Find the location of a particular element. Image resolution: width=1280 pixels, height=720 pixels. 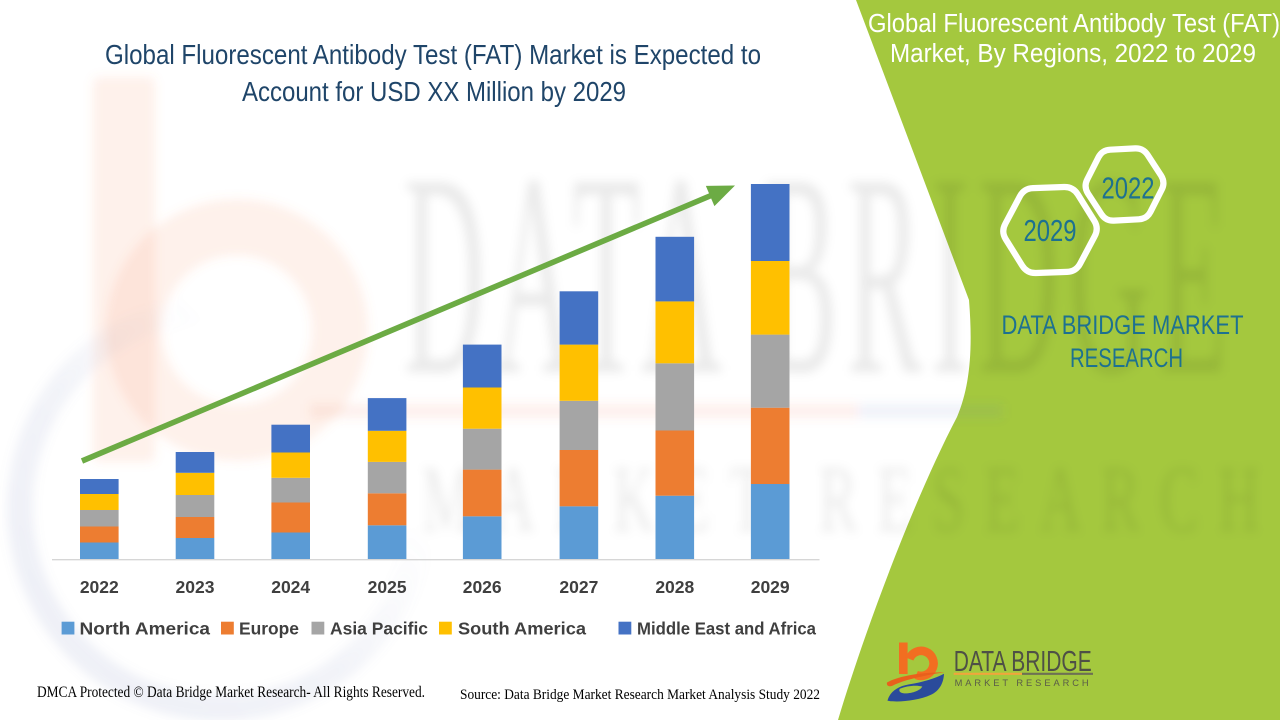

svg-text: 2027 is located at coordinates (578, 587).